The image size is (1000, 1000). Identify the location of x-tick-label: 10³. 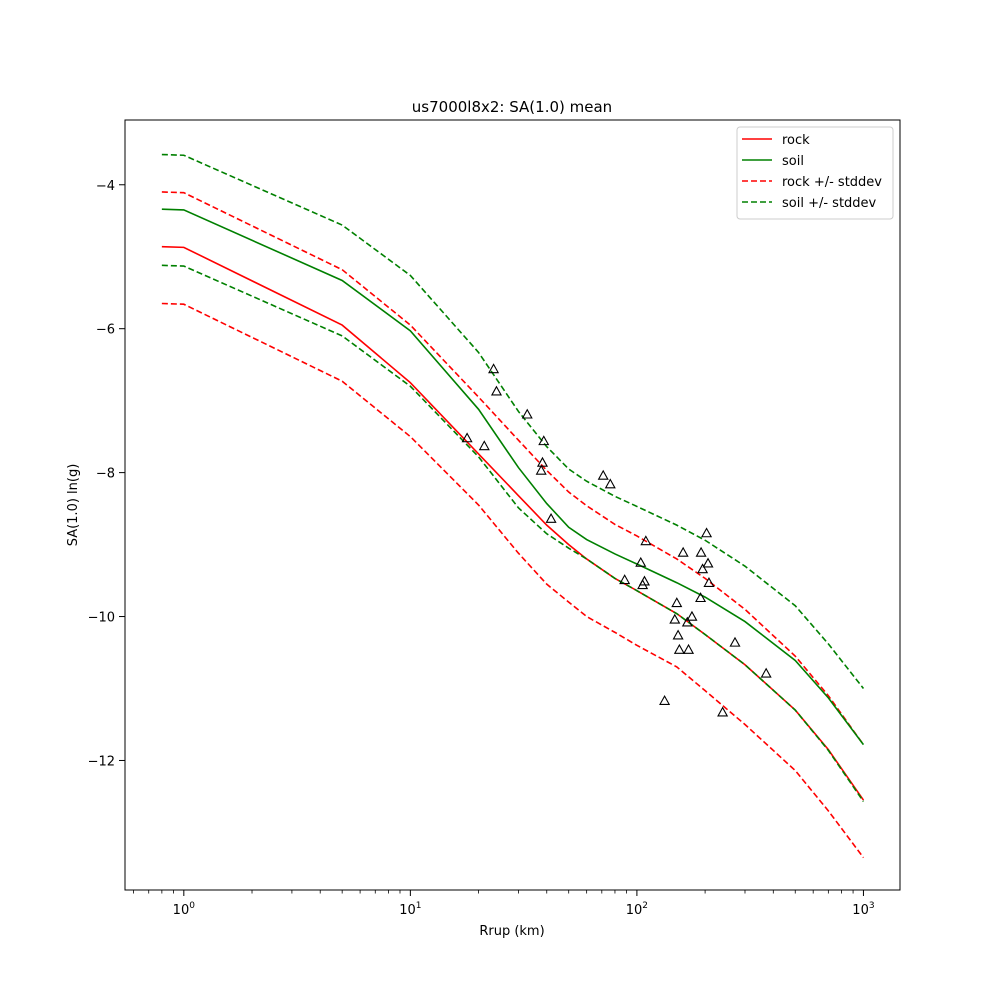
(863, 909).